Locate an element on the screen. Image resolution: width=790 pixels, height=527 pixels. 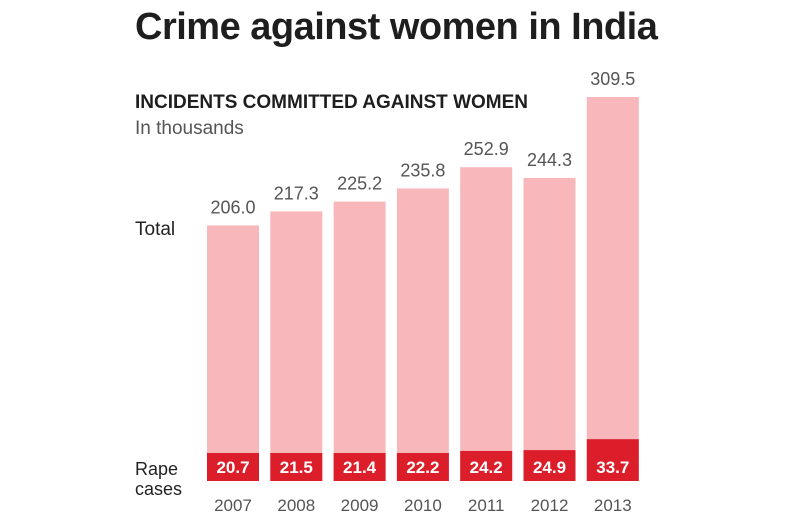
year-tick-label-2011: 2011 is located at coordinates (486, 505).